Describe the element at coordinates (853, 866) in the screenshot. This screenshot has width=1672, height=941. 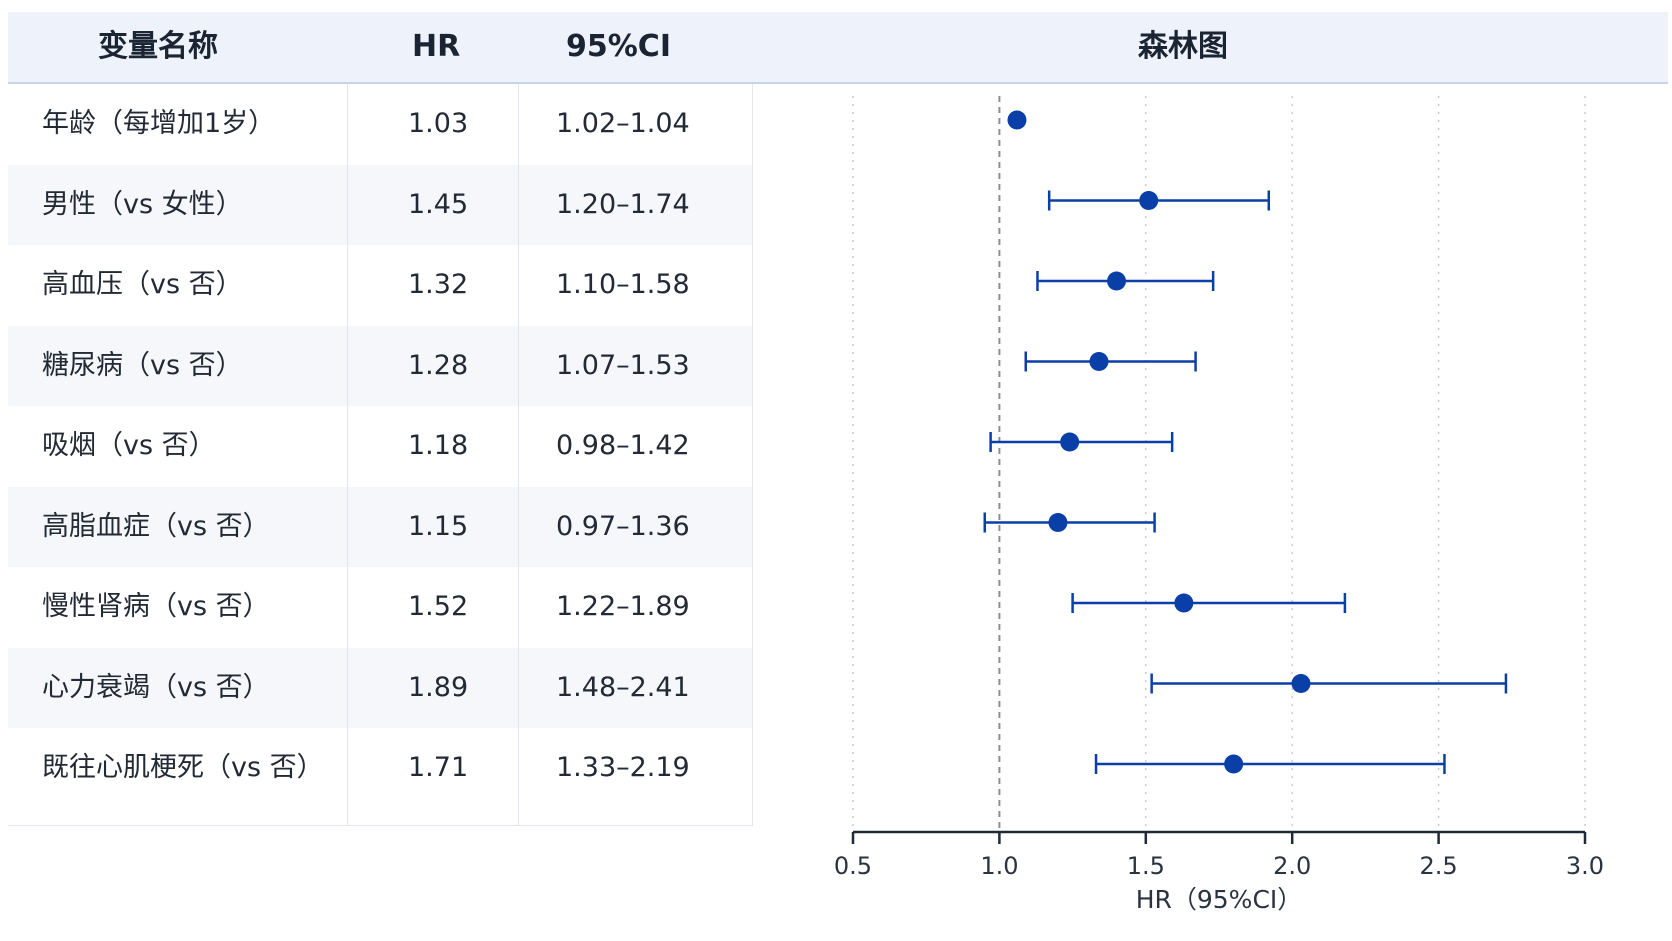
I see `x-tick-label: 0.5` at that location.